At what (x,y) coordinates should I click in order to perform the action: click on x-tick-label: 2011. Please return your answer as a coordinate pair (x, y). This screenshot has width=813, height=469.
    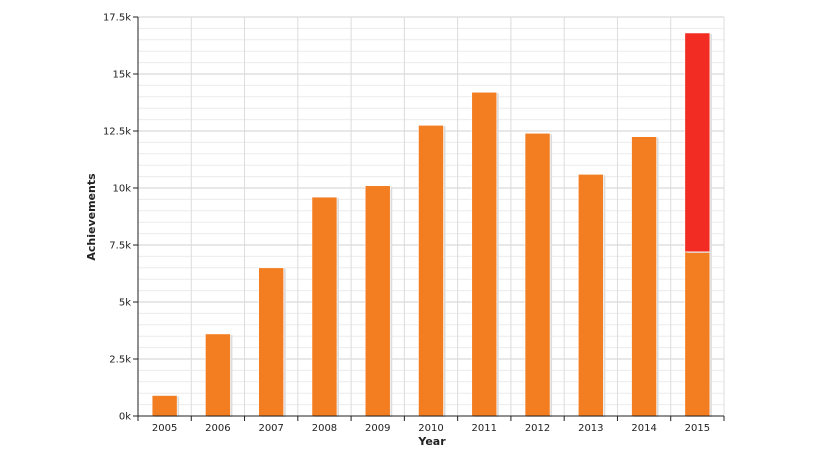
    Looking at the image, I should click on (484, 428).